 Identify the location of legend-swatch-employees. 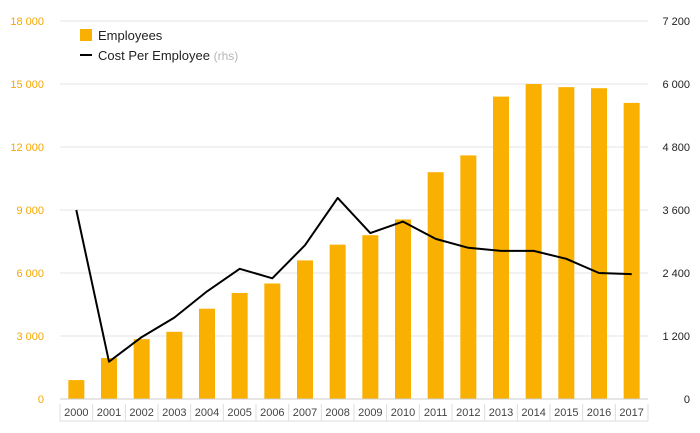
(86, 35).